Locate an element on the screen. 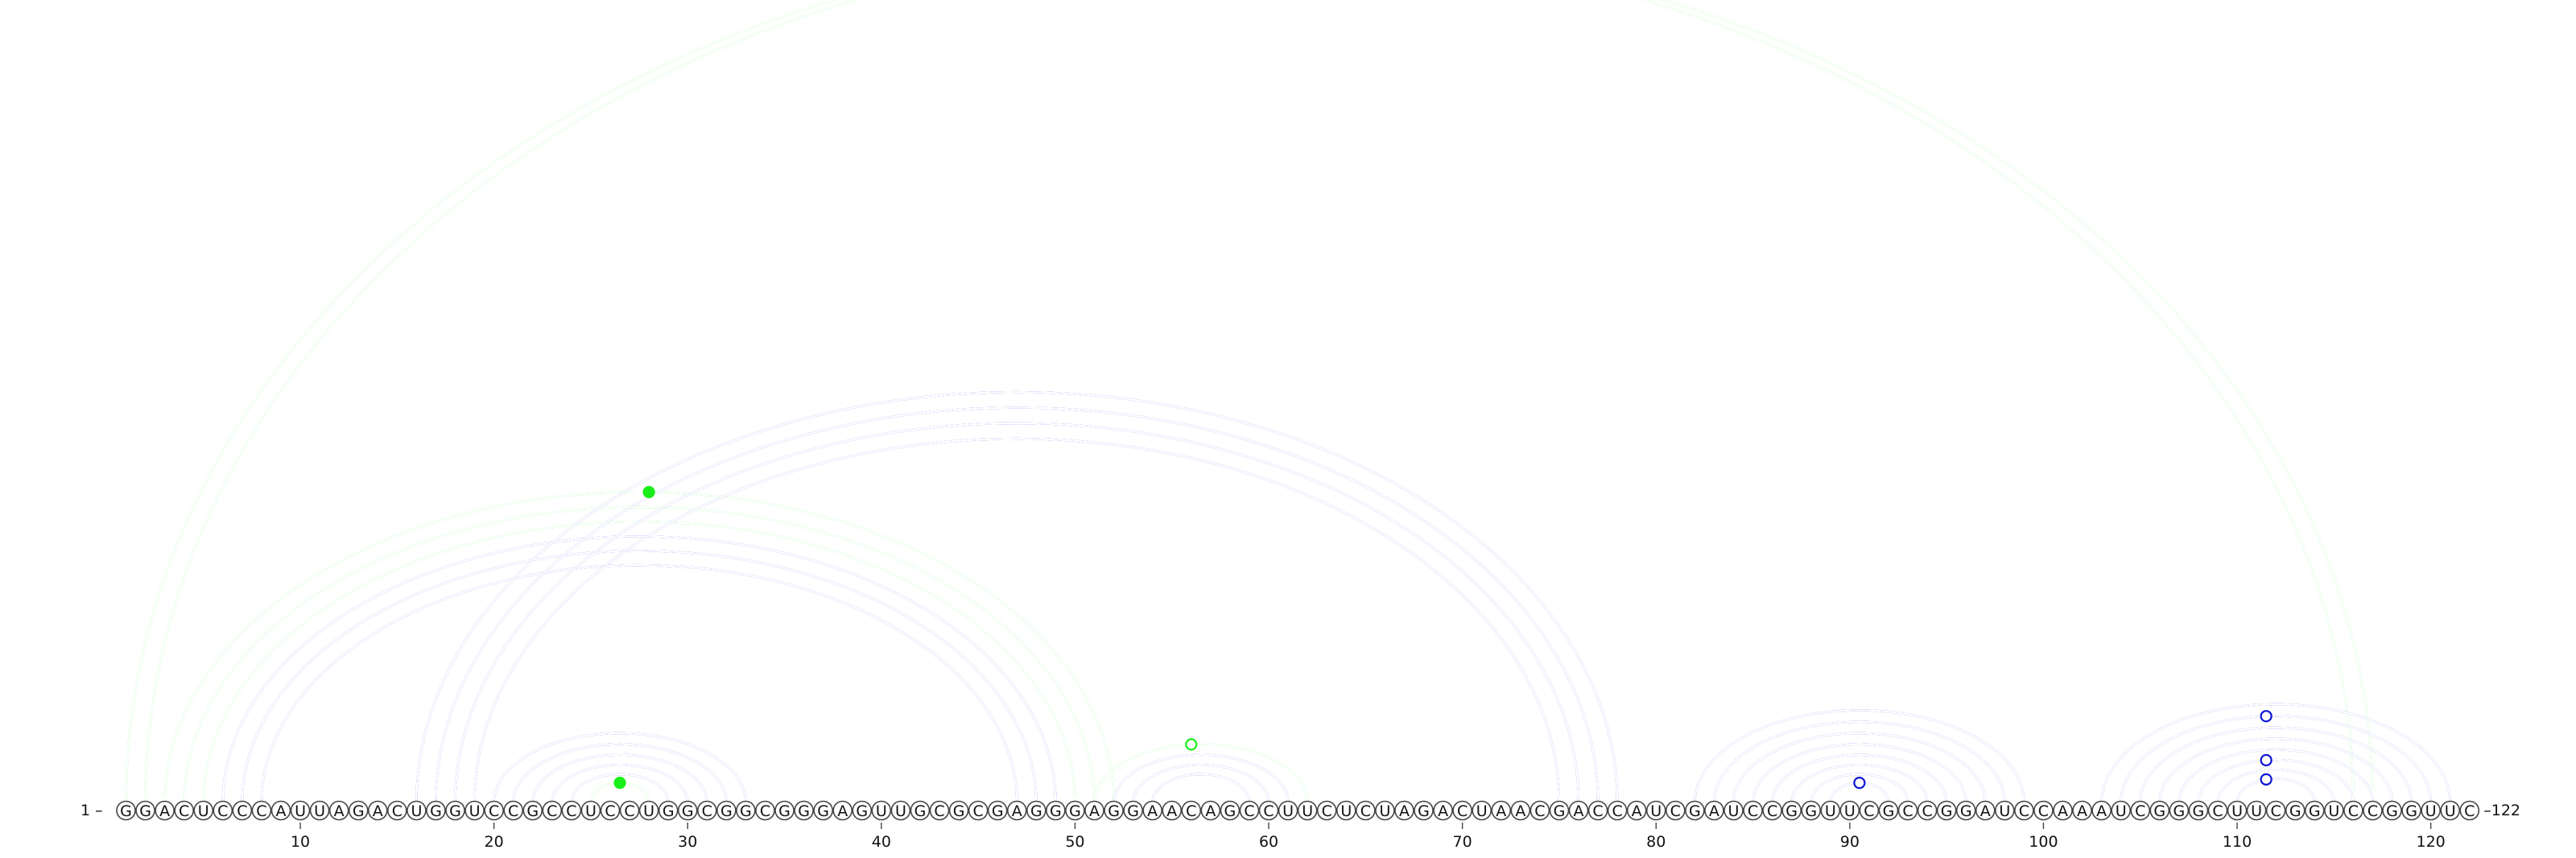 This screenshot has width=2576, height=858. nucleotide-96-letter: G is located at coordinates (1966, 811).